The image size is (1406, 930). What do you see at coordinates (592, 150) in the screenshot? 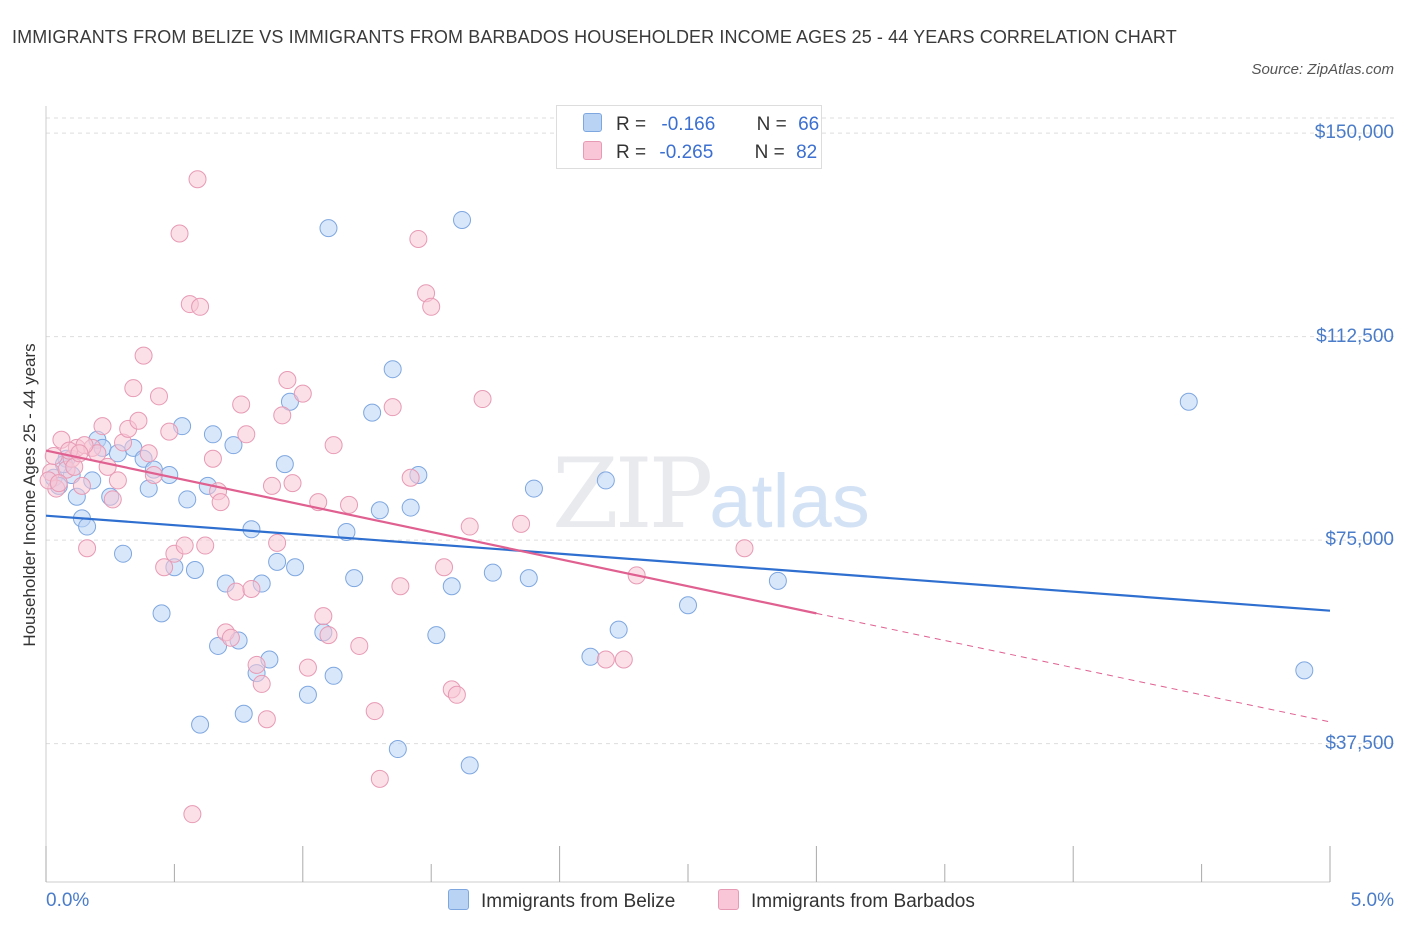
I see `legend-swatch-barbados` at bounding box center [592, 150].